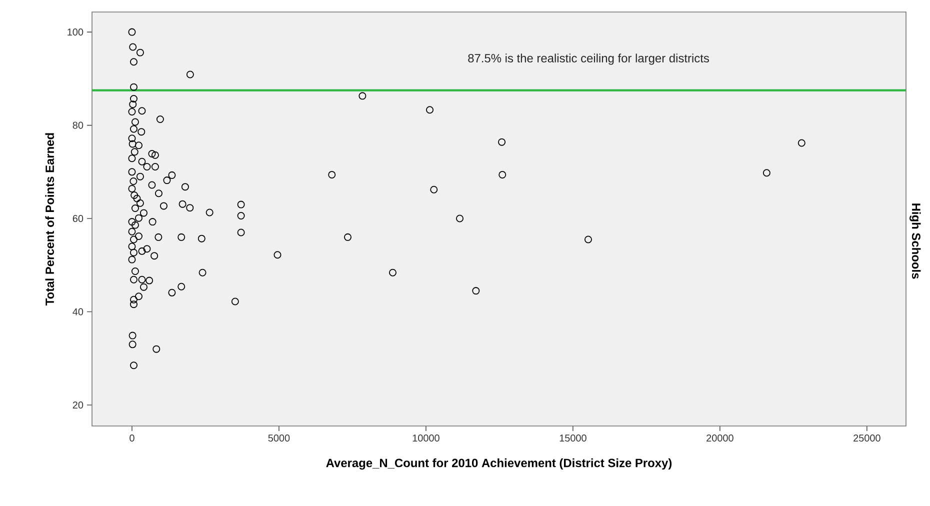 This screenshot has width=930, height=506. I want to click on y-axis-title: Total Percent of Points Earned, so click(49, 219).